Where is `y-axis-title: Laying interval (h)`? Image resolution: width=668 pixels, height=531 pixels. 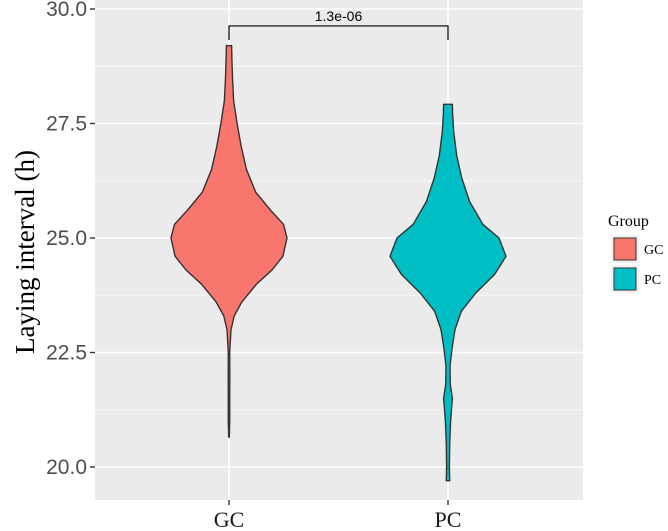 y-axis-title: Laying interval (h) is located at coordinates (25, 252).